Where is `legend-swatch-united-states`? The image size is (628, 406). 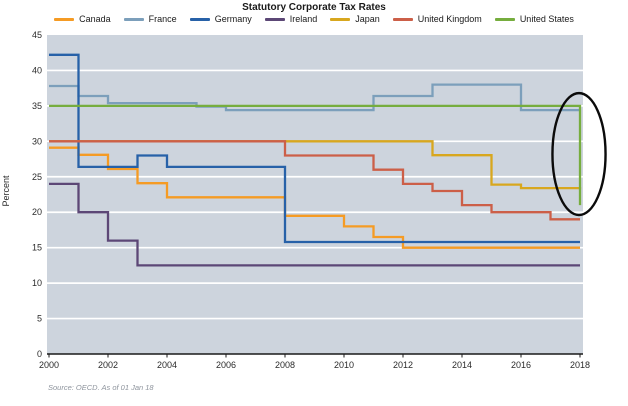 legend-swatch-united-states is located at coordinates (504, 19).